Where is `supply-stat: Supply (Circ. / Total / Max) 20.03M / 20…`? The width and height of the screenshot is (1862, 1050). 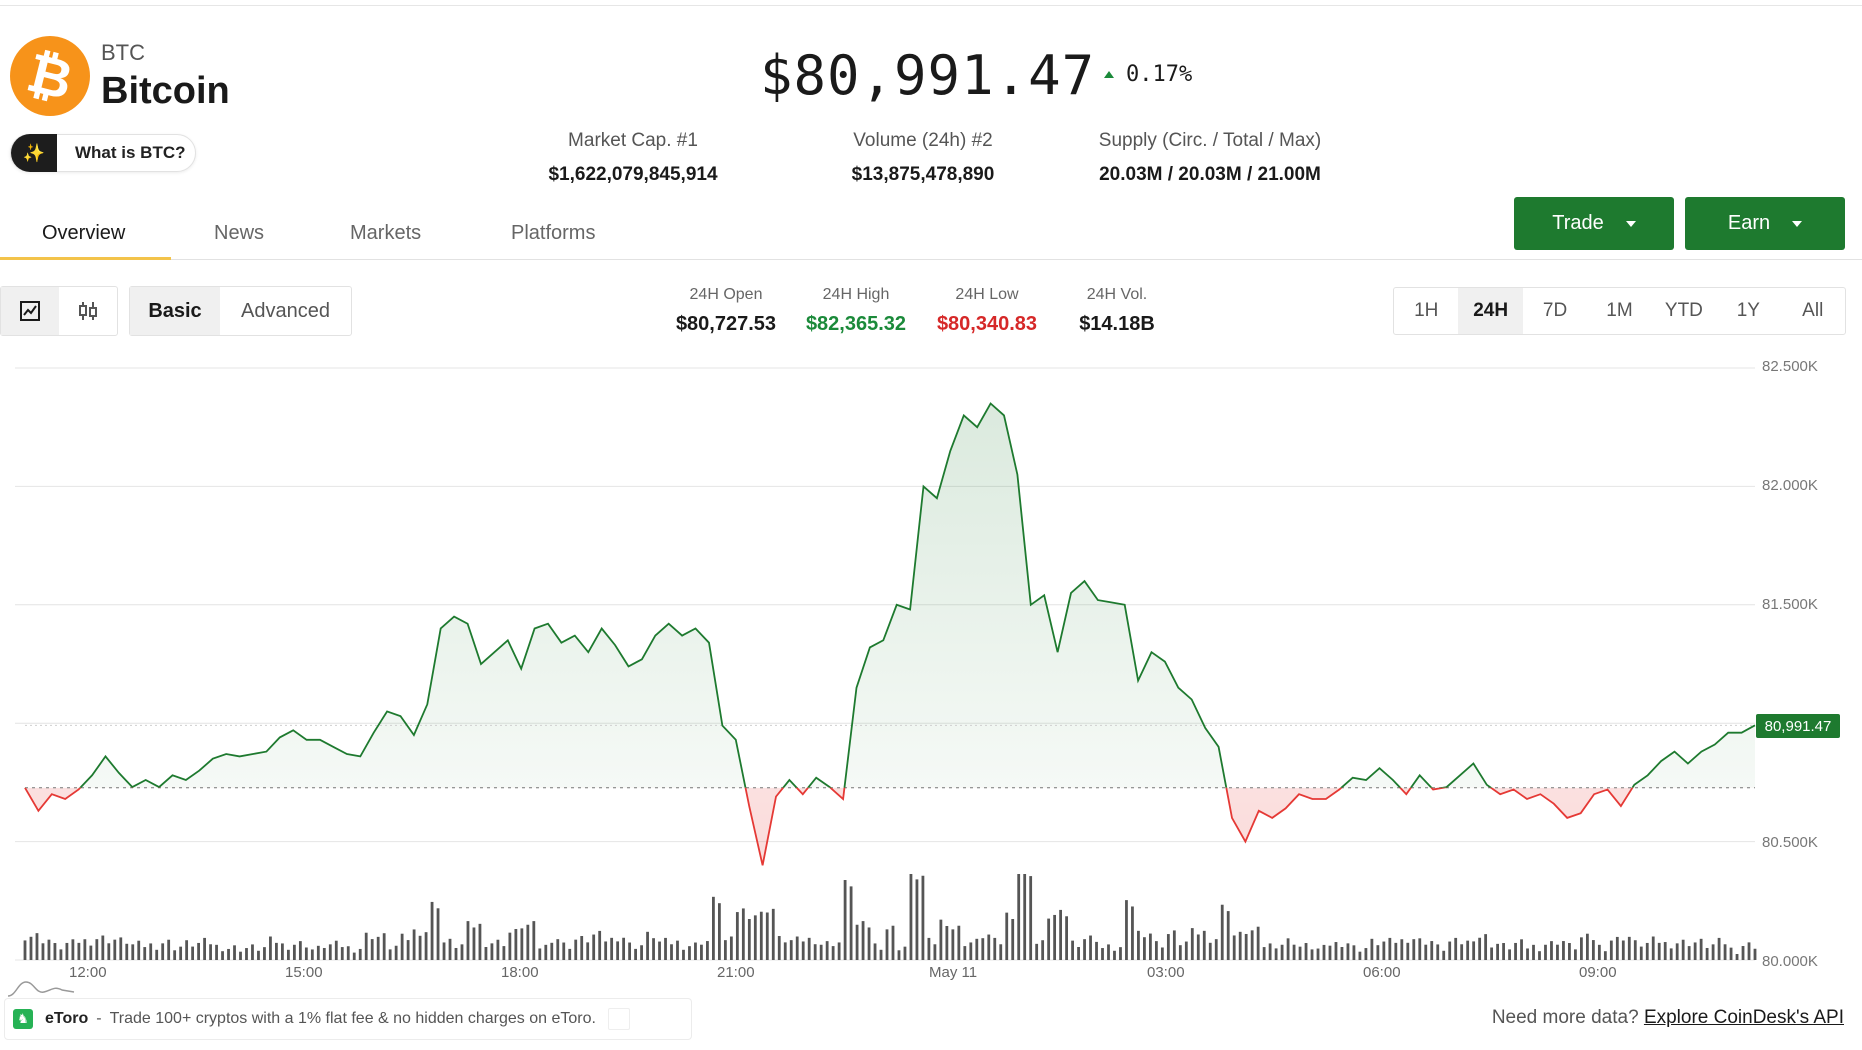 supply-stat: Supply (Circ. / Total / Max) 20.03M / 20… is located at coordinates (1210, 158).